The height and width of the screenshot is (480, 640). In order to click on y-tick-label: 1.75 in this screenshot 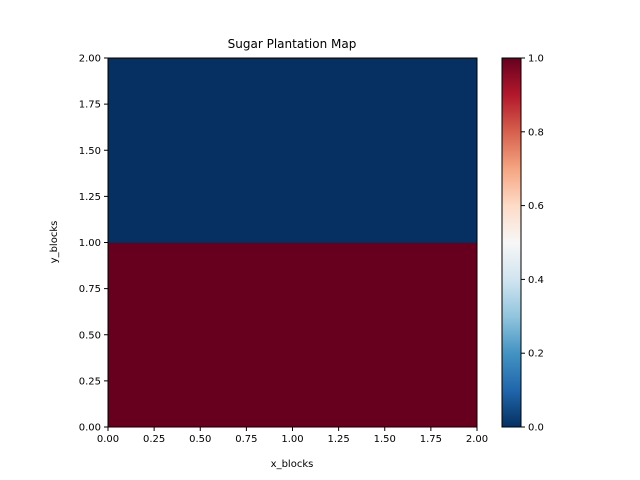, I will do `click(90, 105)`.